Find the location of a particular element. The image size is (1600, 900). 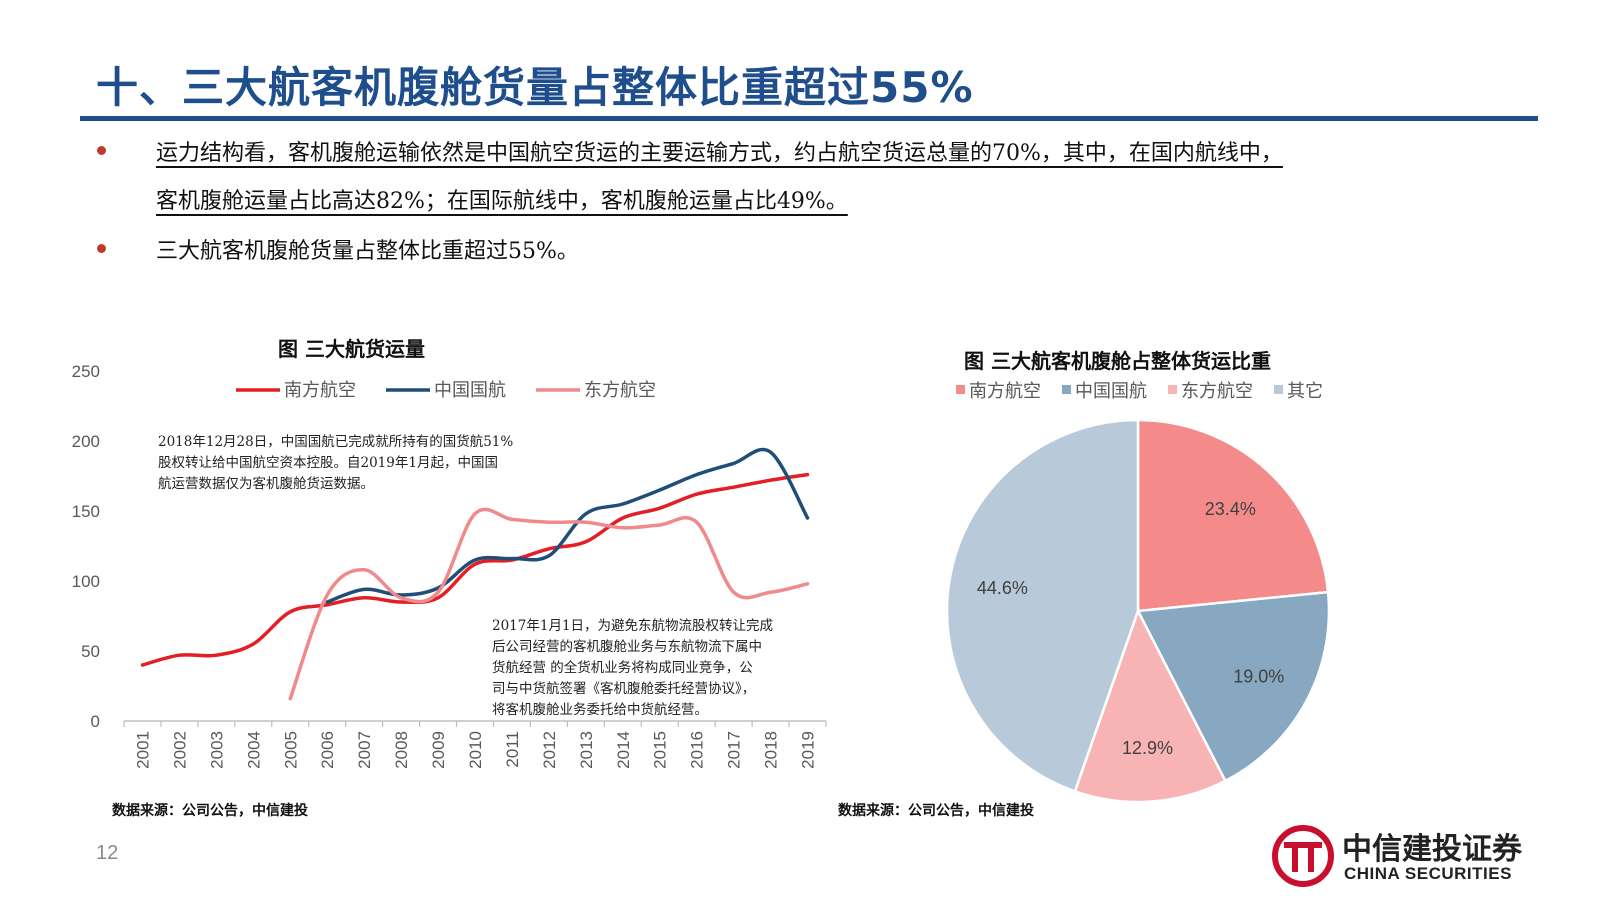

annotation-2018: 股权转让给中国航空资本控股。自2019年1月起，中国国 is located at coordinates (328, 462).